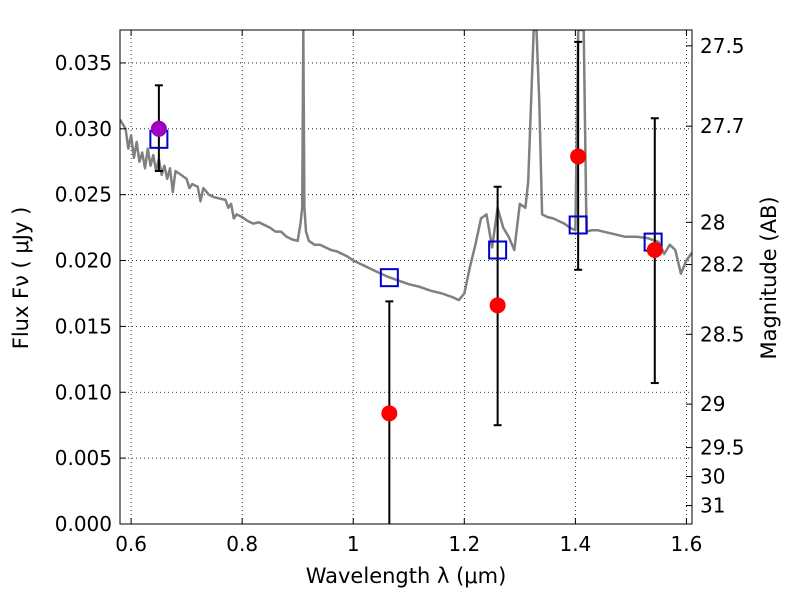 The height and width of the screenshot is (600, 800). Describe the element at coordinates (242, 544) in the screenshot. I see `x-tick-label: 0.8` at that location.